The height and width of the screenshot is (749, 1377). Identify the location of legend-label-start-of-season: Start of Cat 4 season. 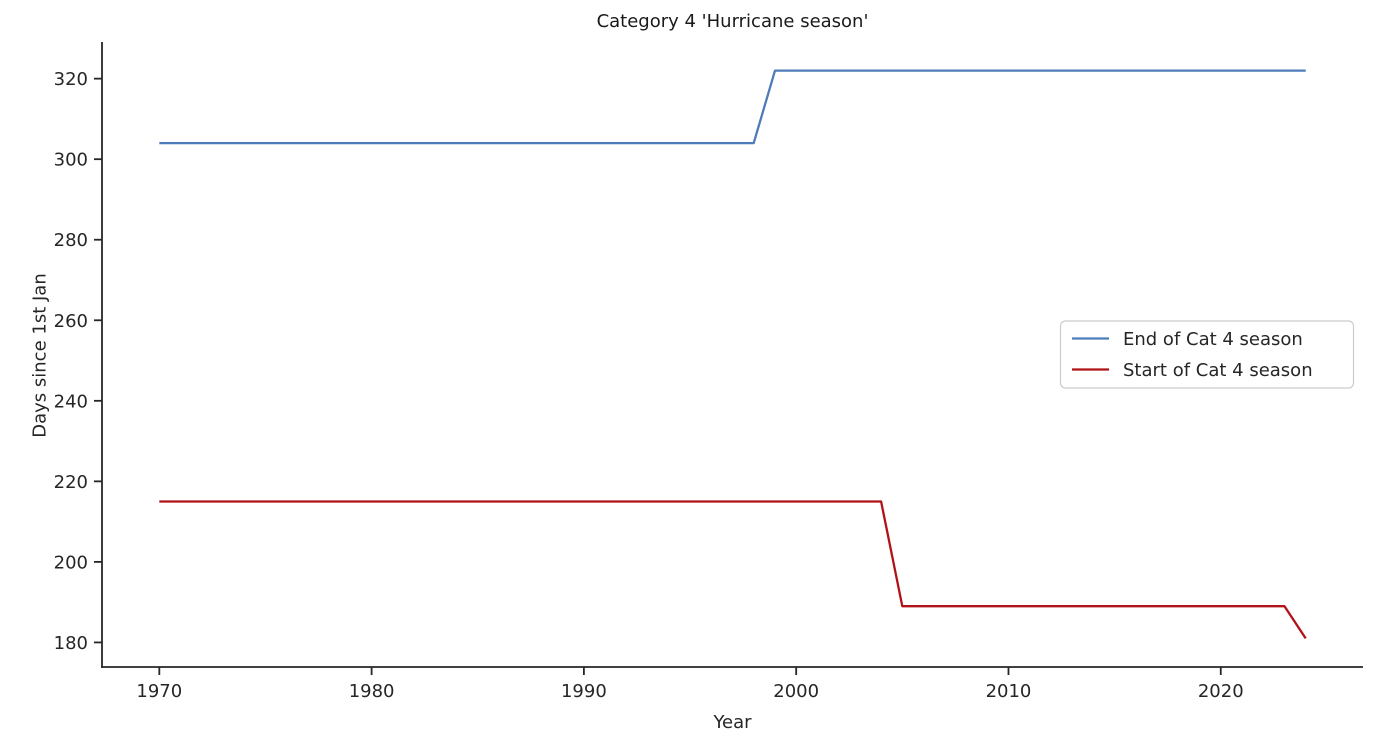
(1218, 370).